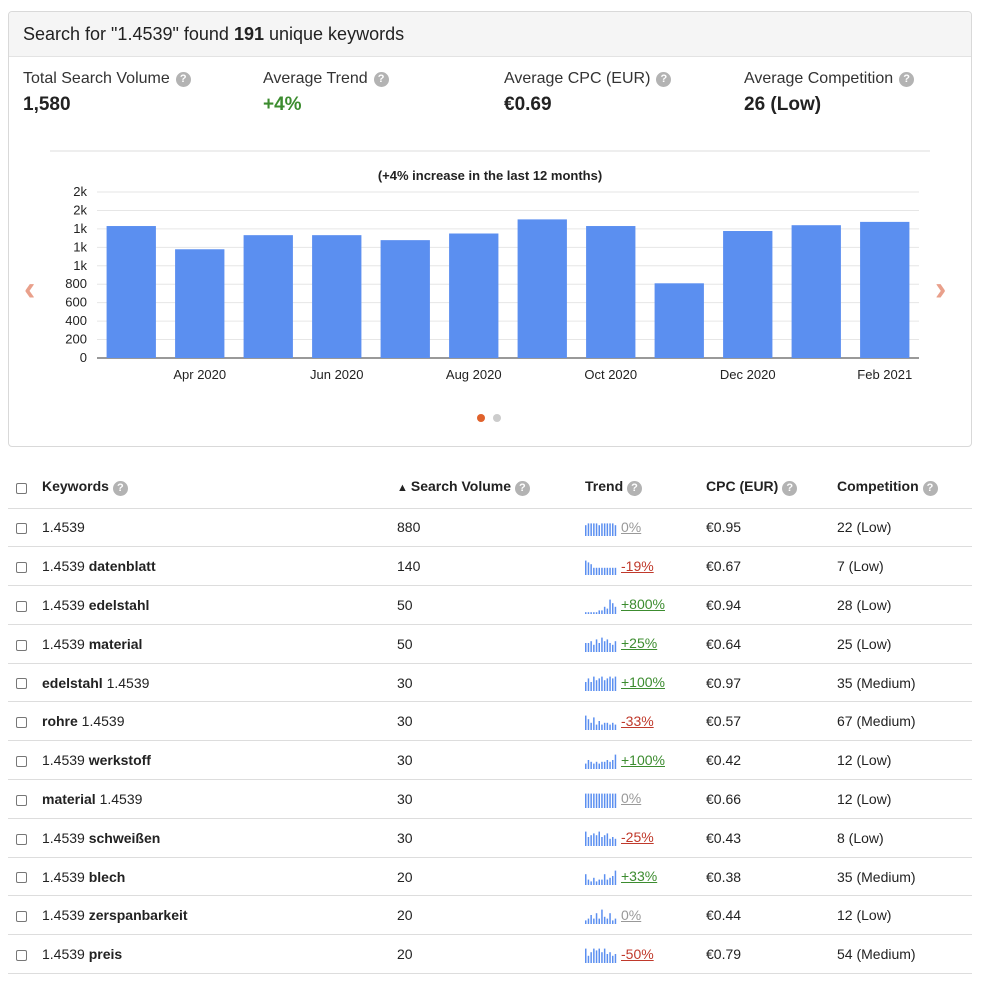  Describe the element at coordinates (637, 565) in the screenshot. I see `trend-percentage: -19%` at that location.